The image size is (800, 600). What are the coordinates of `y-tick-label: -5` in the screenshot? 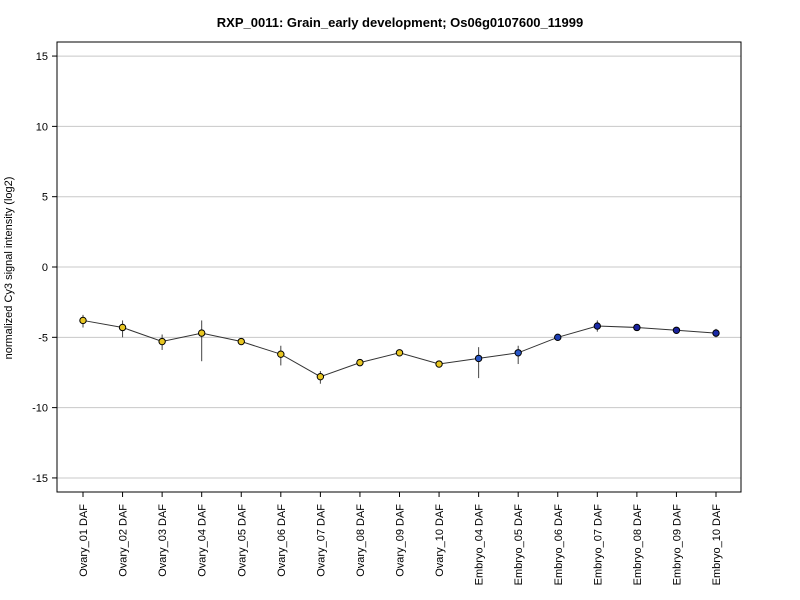 It's located at (43, 338).